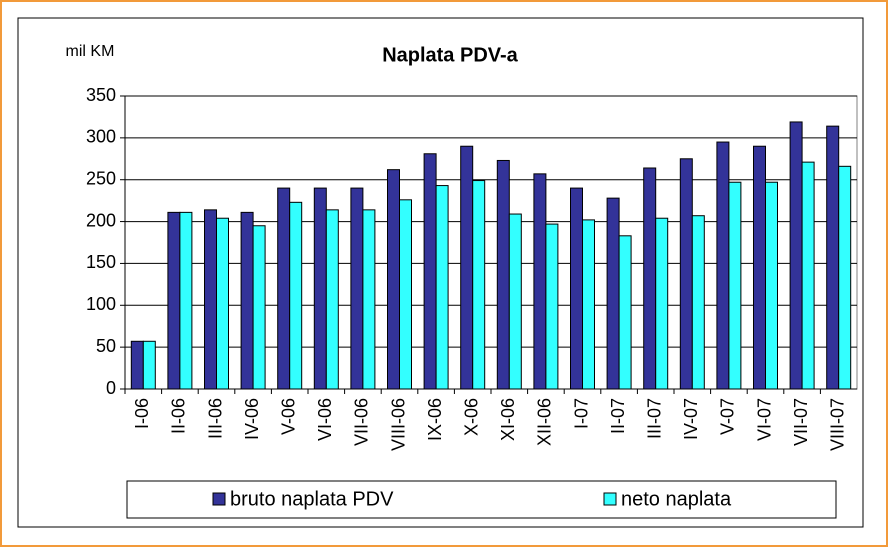 Image resolution: width=890 pixels, height=554 pixels. Describe the element at coordinates (252, 419) in the screenshot. I see `x-tick-label: IV-06` at that location.